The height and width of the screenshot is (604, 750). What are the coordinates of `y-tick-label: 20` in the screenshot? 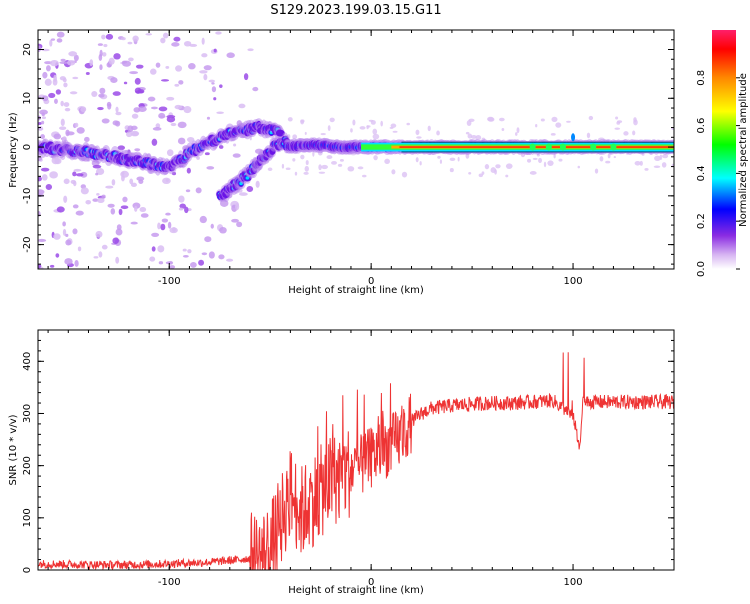 It's located at (27, 49).